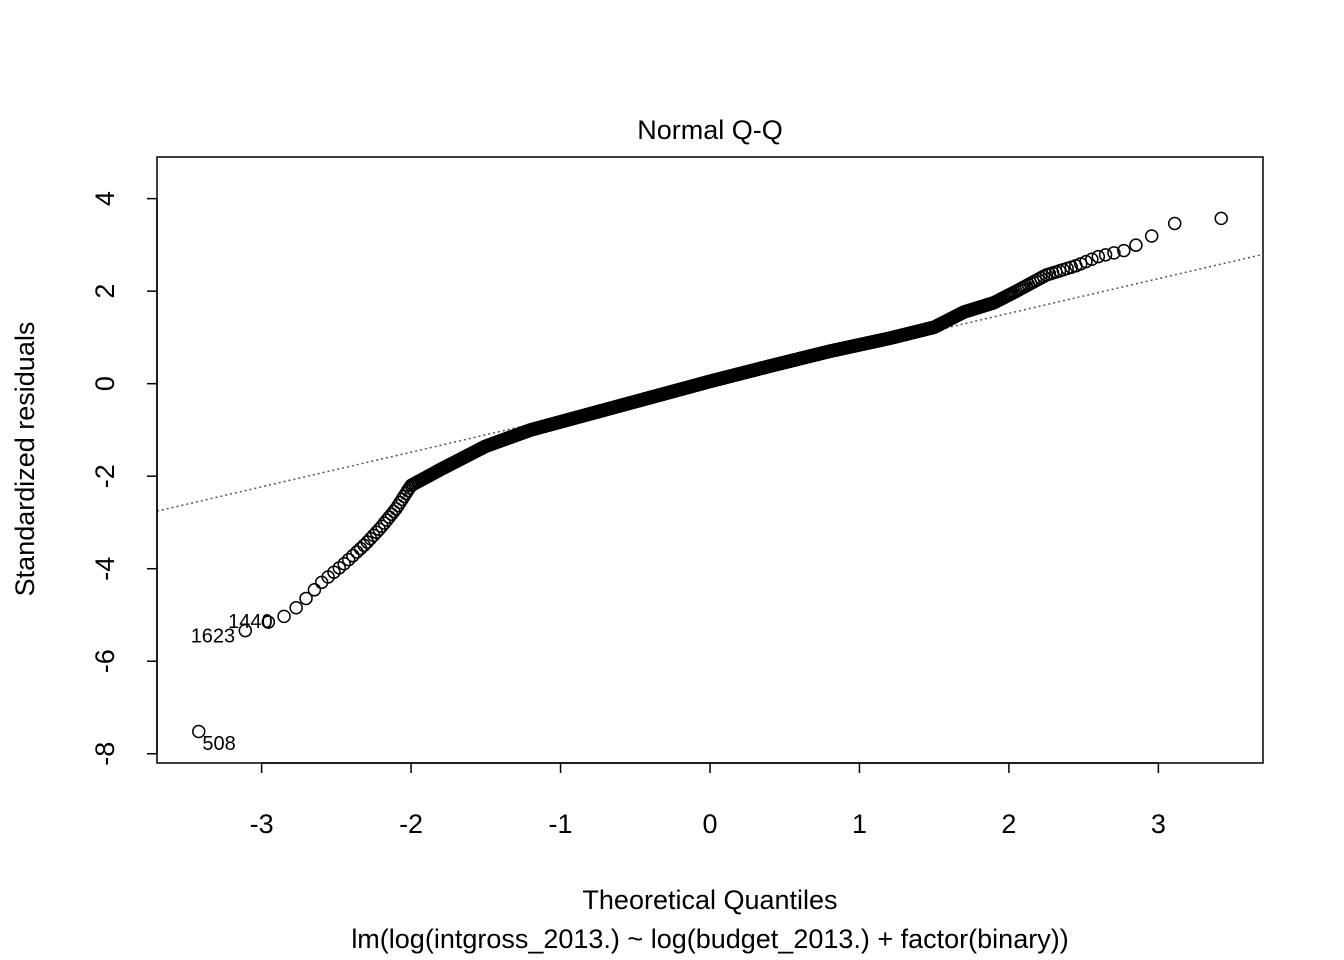  What do you see at coordinates (105, 569) in the screenshot?
I see `y-tick-label: -4` at bounding box center [105, 569].